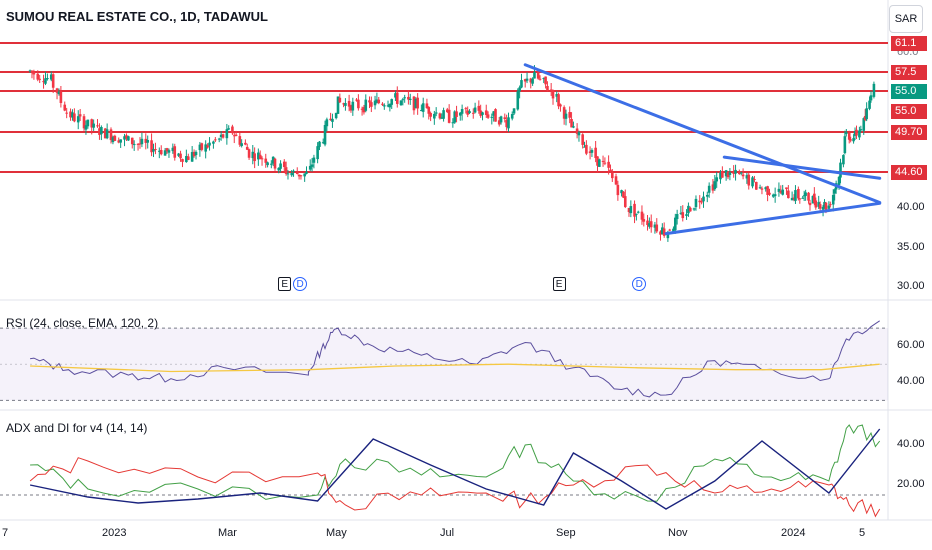 The image size is (932, 550). I want to click on time-axis-tick-2: Mar, so click(227, 533).